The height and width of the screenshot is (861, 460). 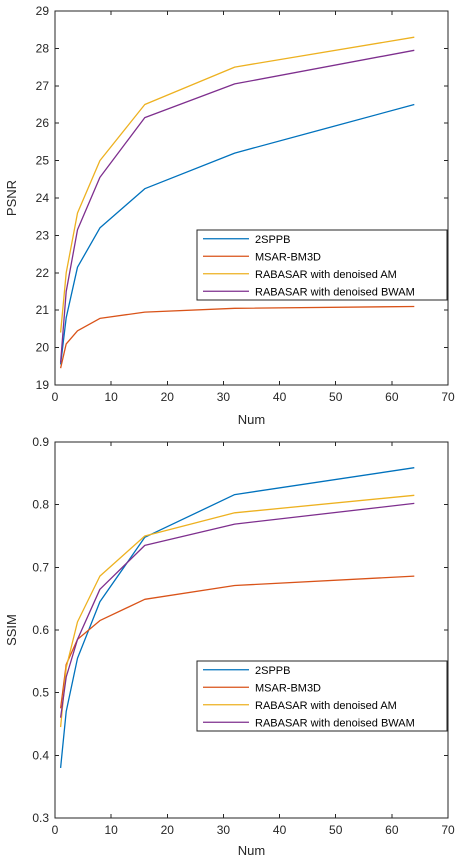 I want to click on y-tick-label: 21, so click(x=43, y=310).